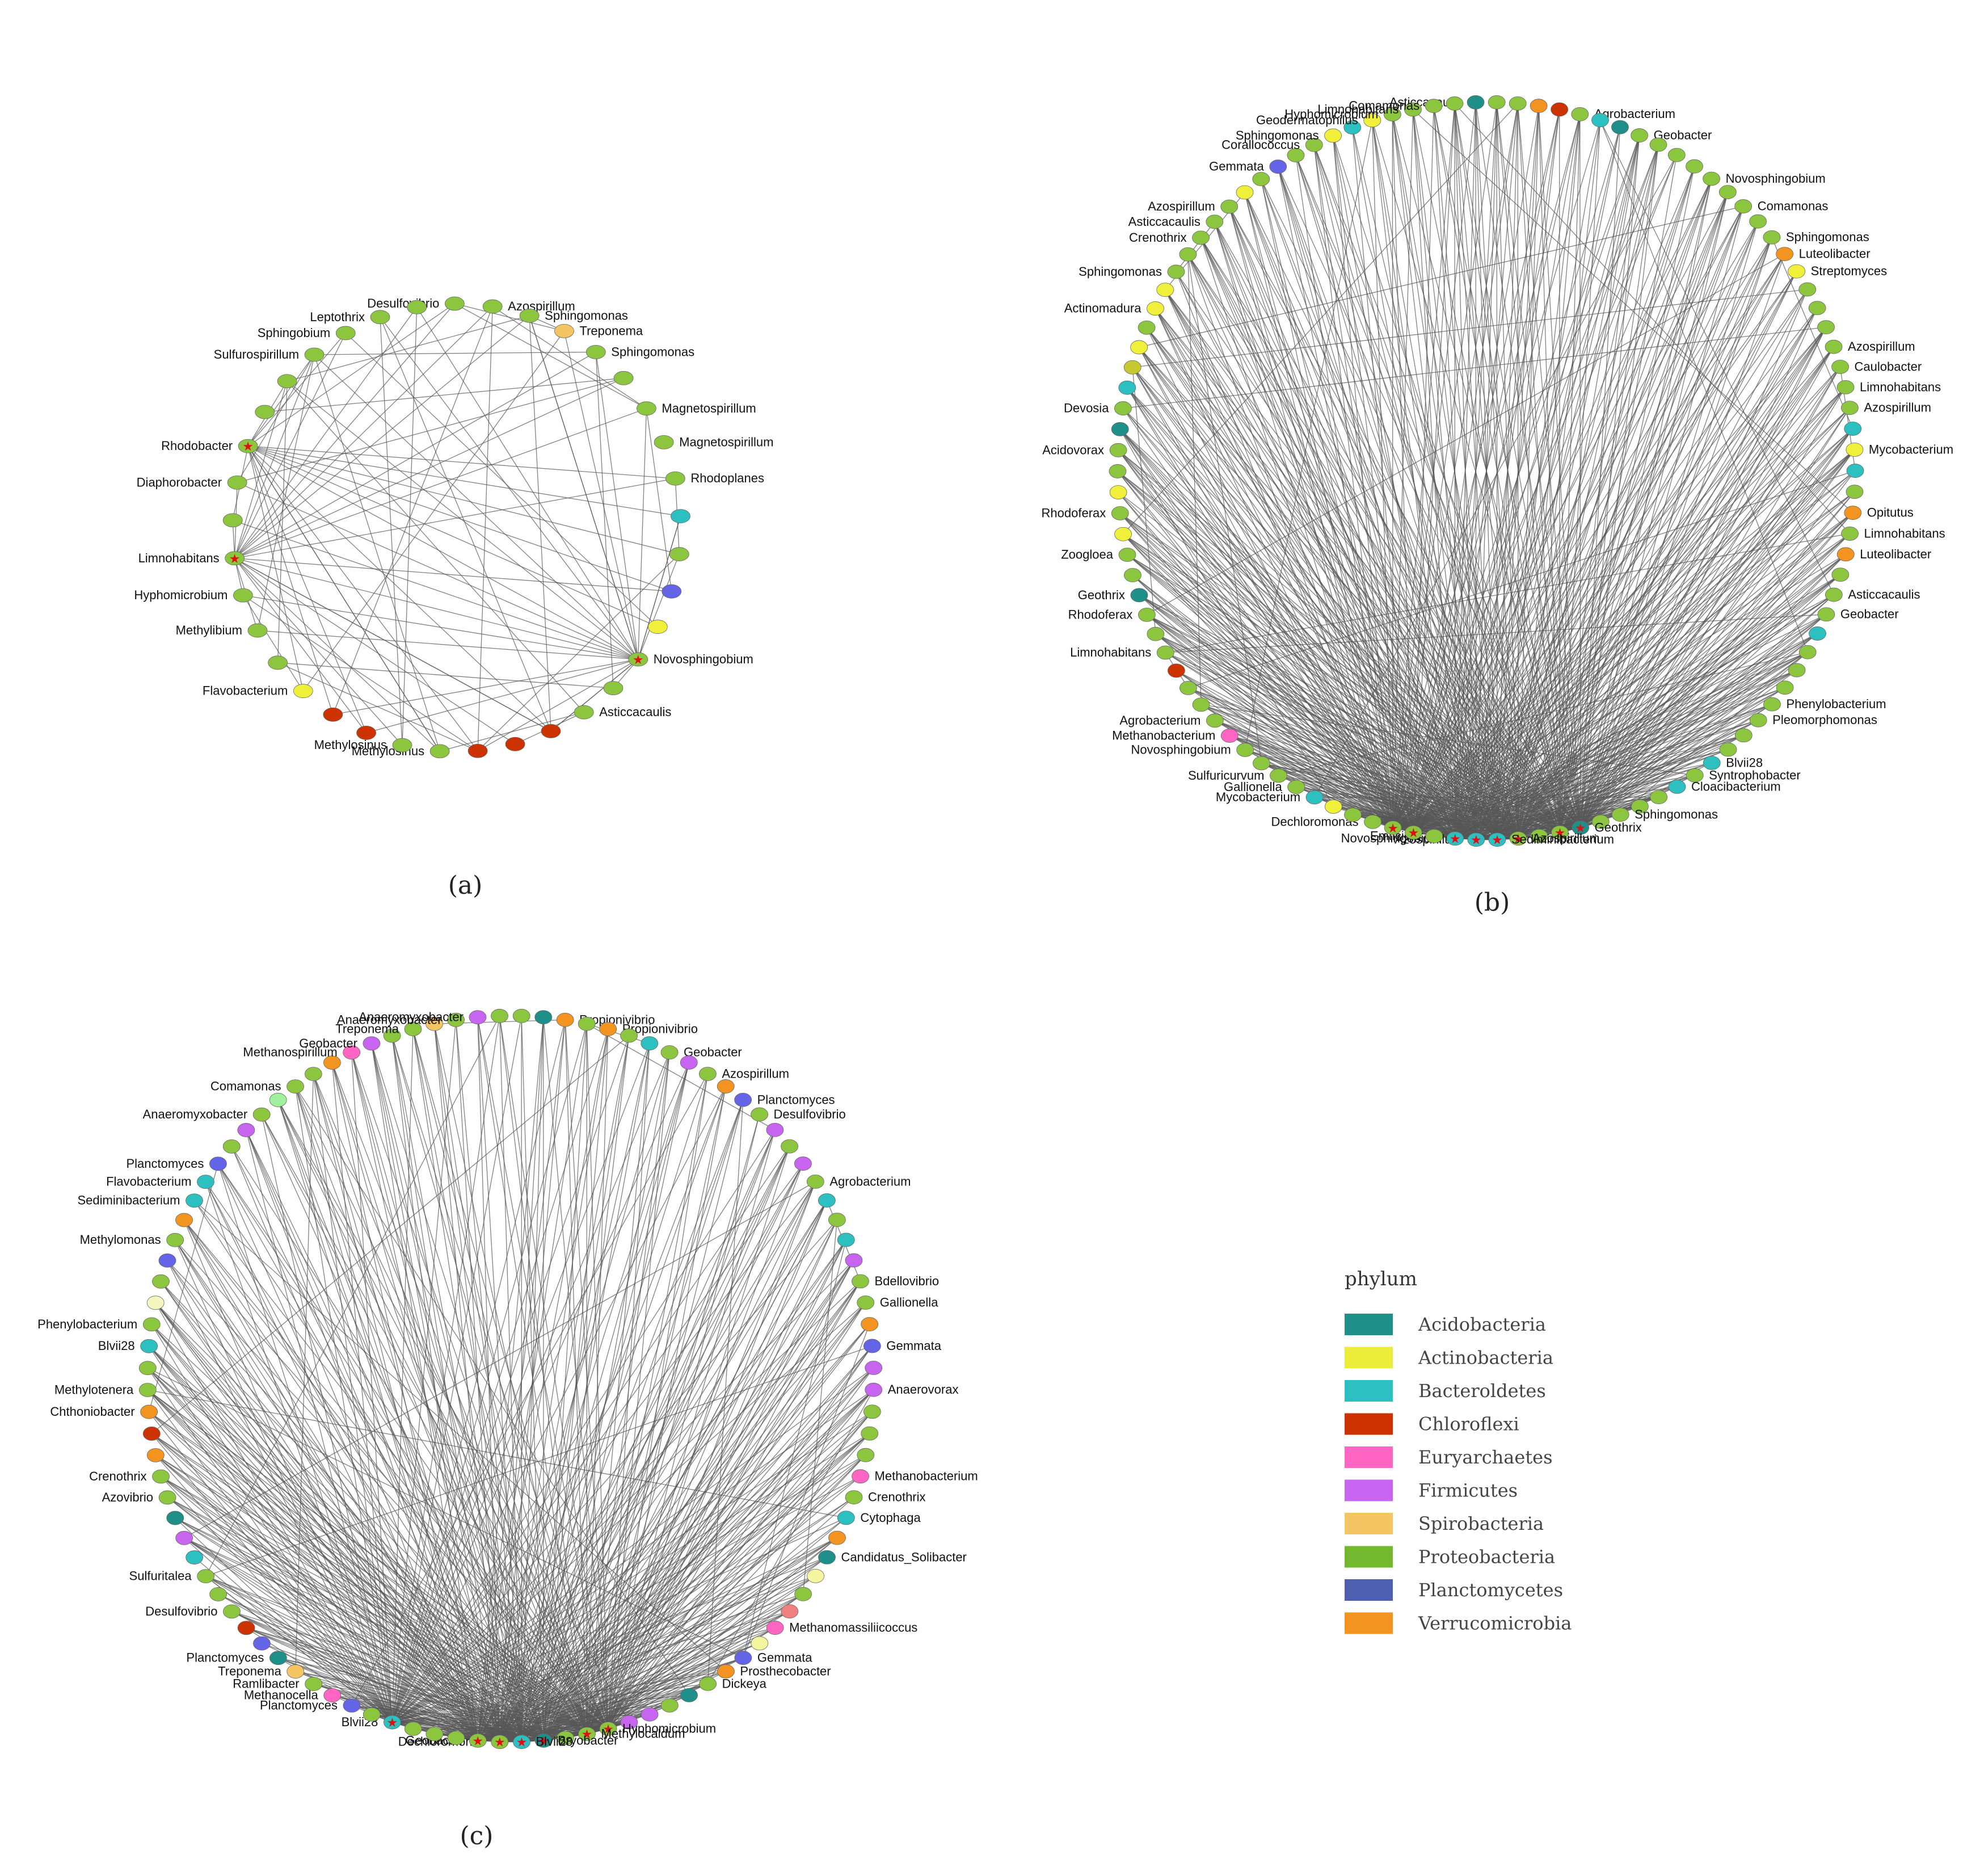 The image size is (1963, 1876). I want to click on taxon-label: Rhodoplanes, so click(727, 478).